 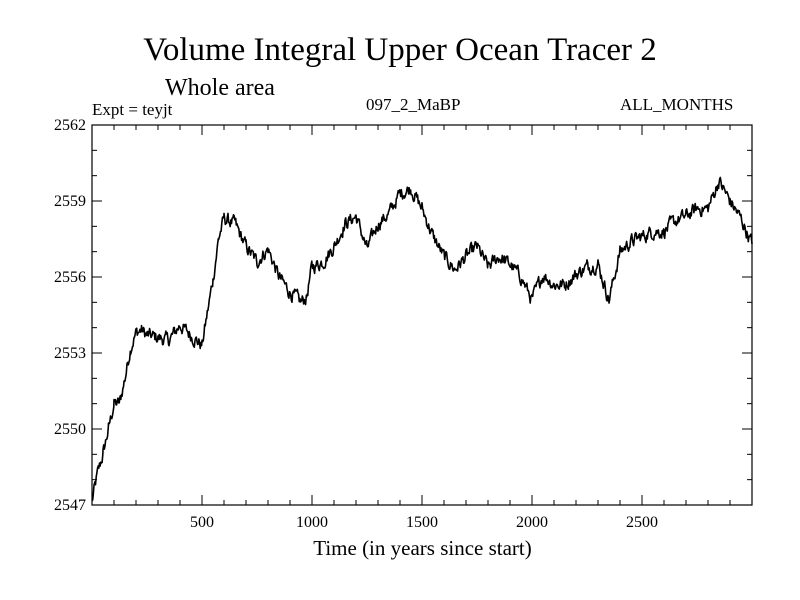 I want to click on x-tick-label: 1000, so click(x=312, y=522).